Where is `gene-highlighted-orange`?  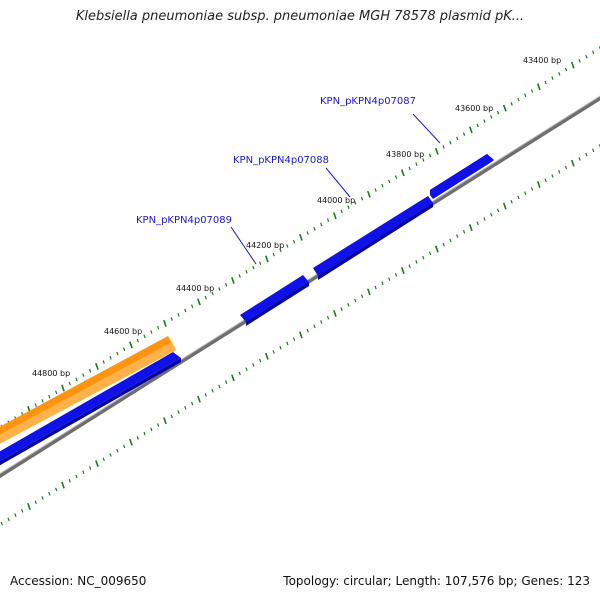
gene-highlighted-orange is located at coordinates (88, 392).